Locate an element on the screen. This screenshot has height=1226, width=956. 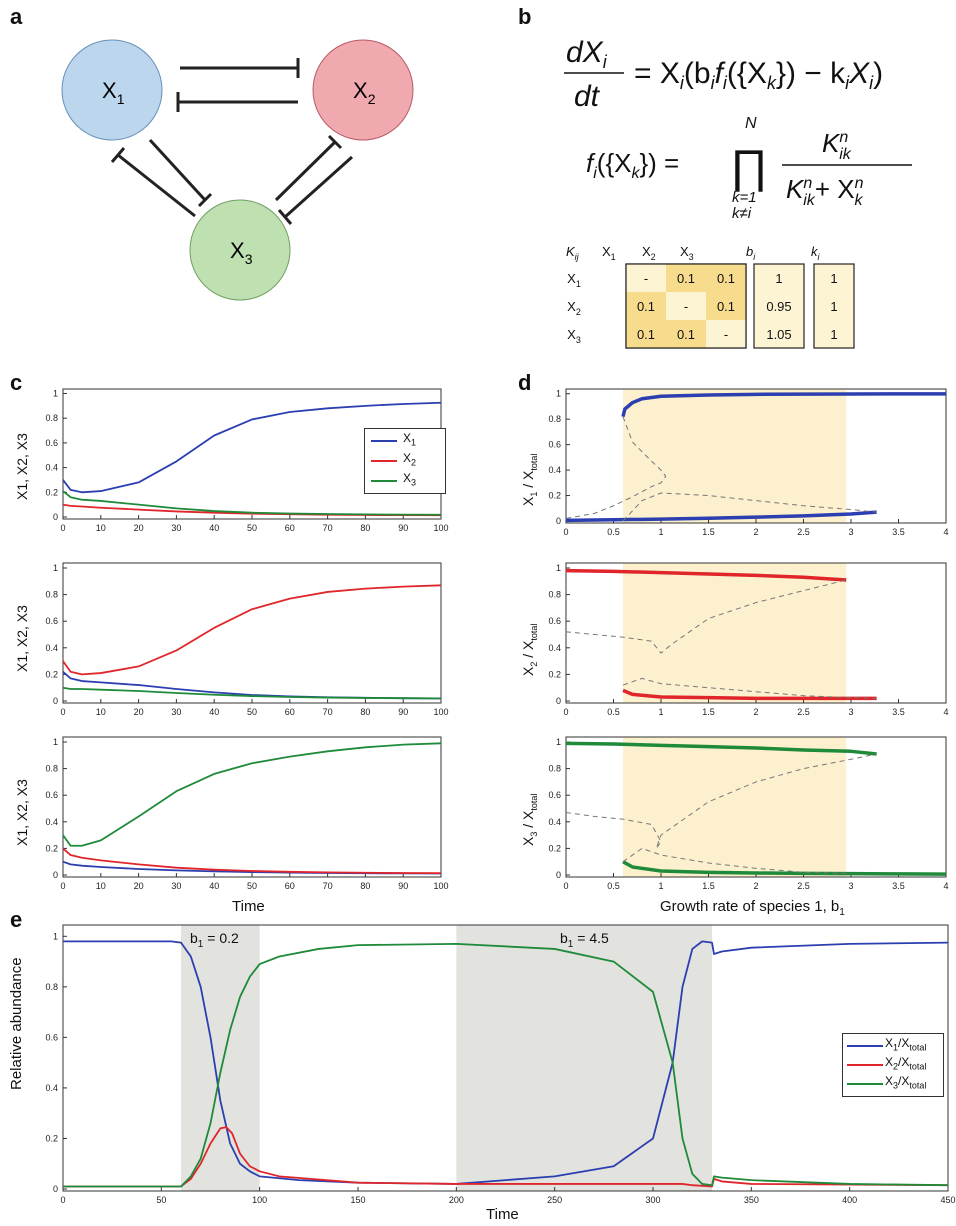
table-b-value: 1 is located at coordinates (778, 278).